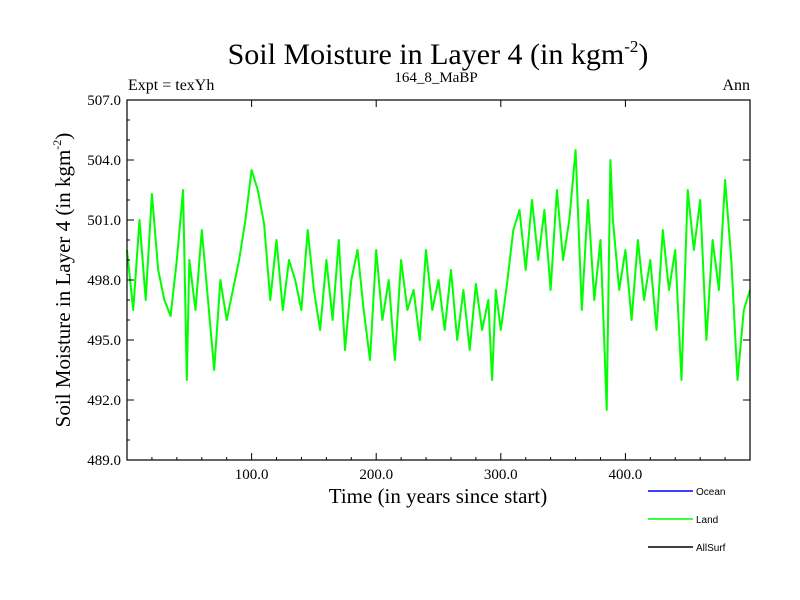 Image resolution: width=800 pixels, height=600 pixels. I want to click on y-tick-label: 495.0, so click(104, 341).